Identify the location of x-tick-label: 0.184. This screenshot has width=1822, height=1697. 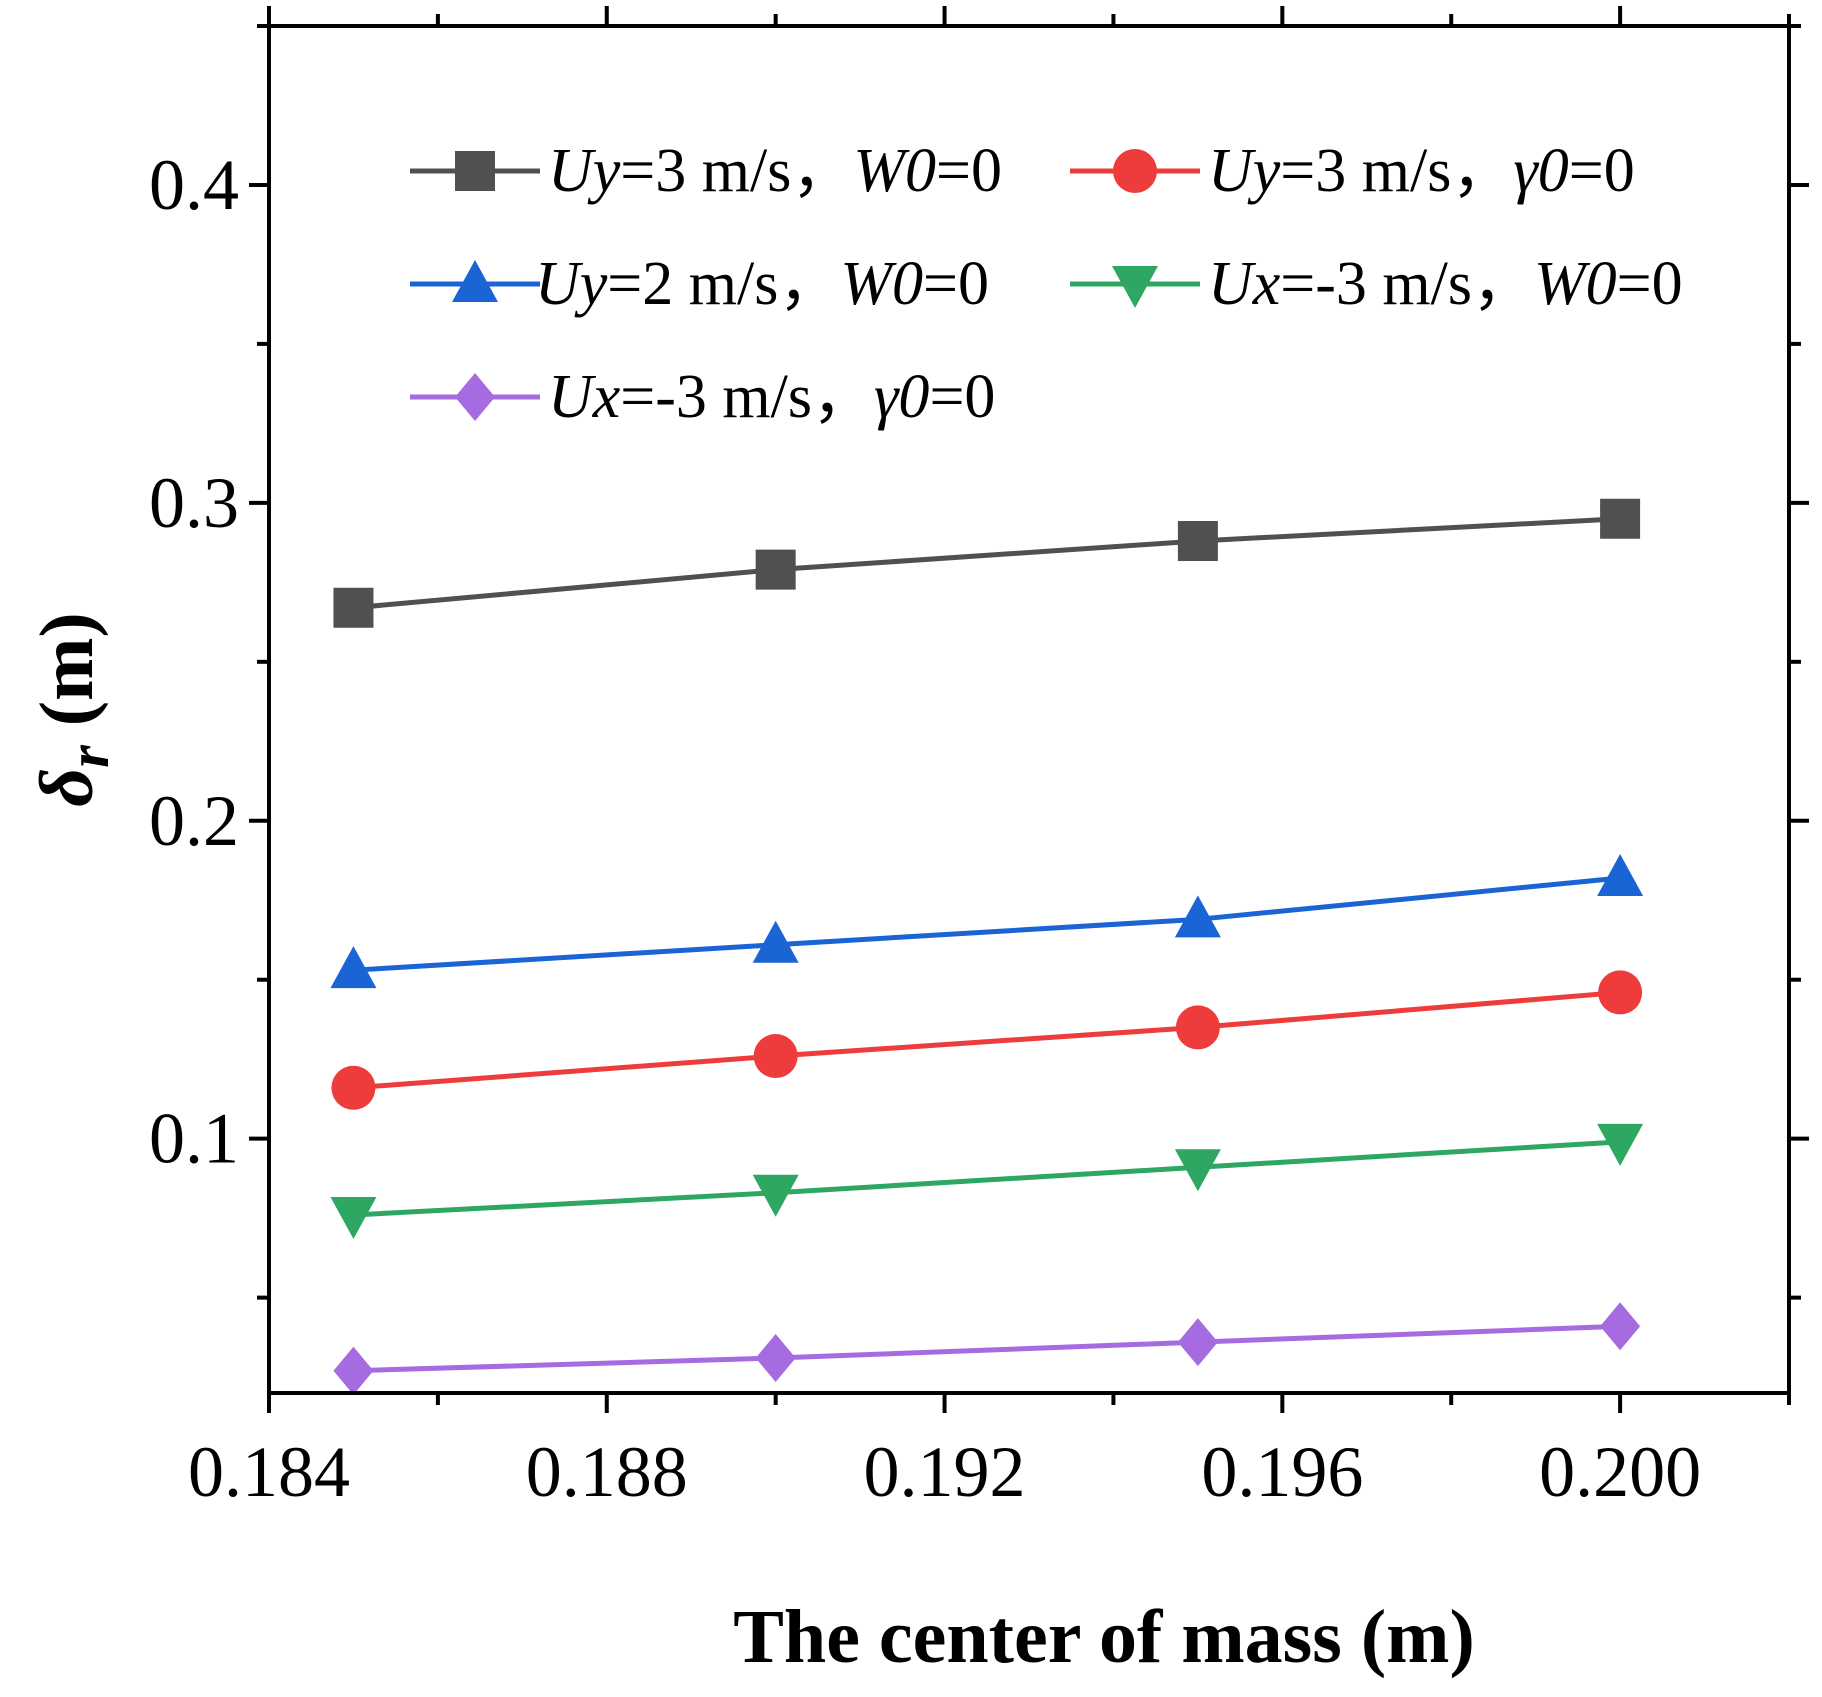
(269, 1472).